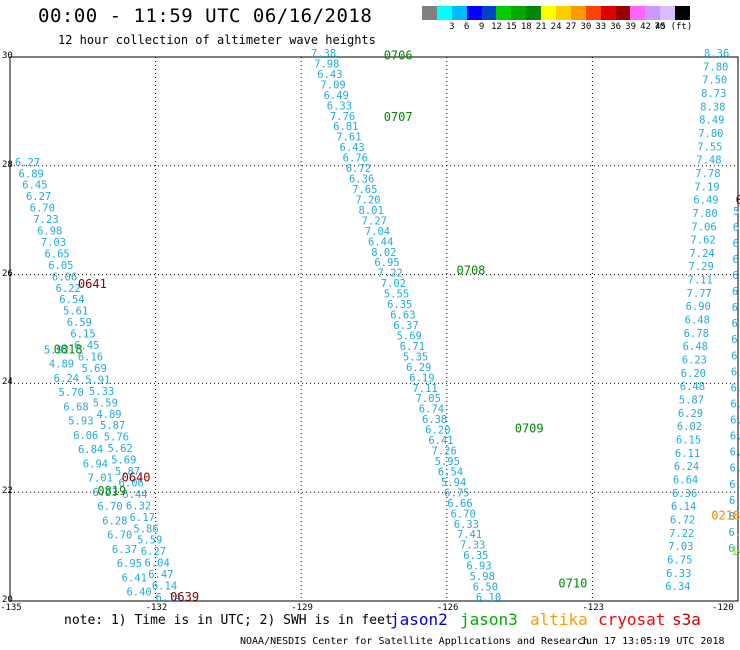 The height and width of the screenshot is (650, 740). Describe the element at coordinates (323, 54) in the screenshot. I see `wave-height-value: 7.38` at that location.